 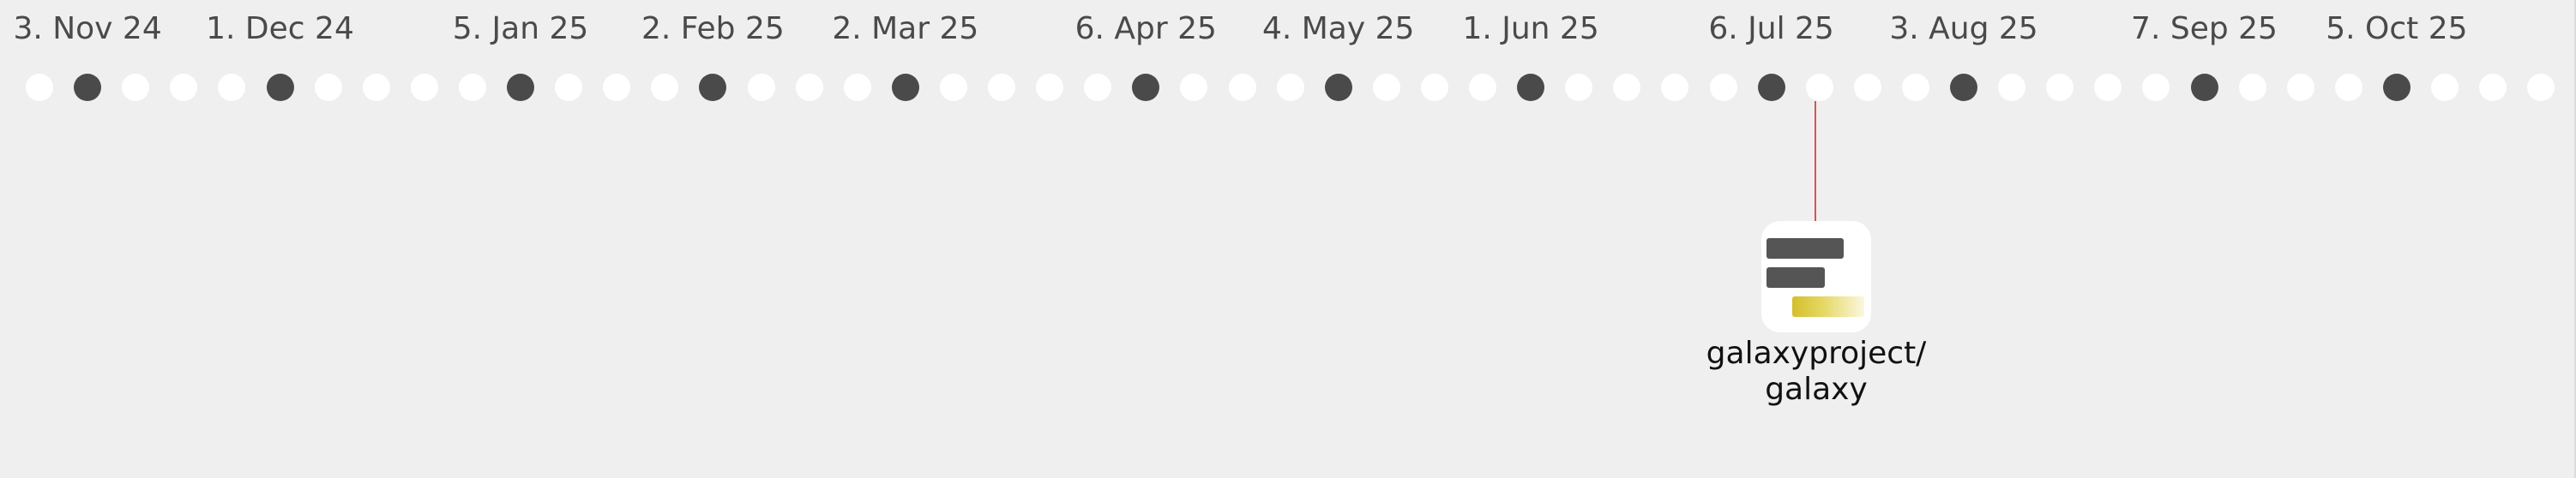 I want to click on month-label: 1. Jun 25, so click(x=1530, y=29).